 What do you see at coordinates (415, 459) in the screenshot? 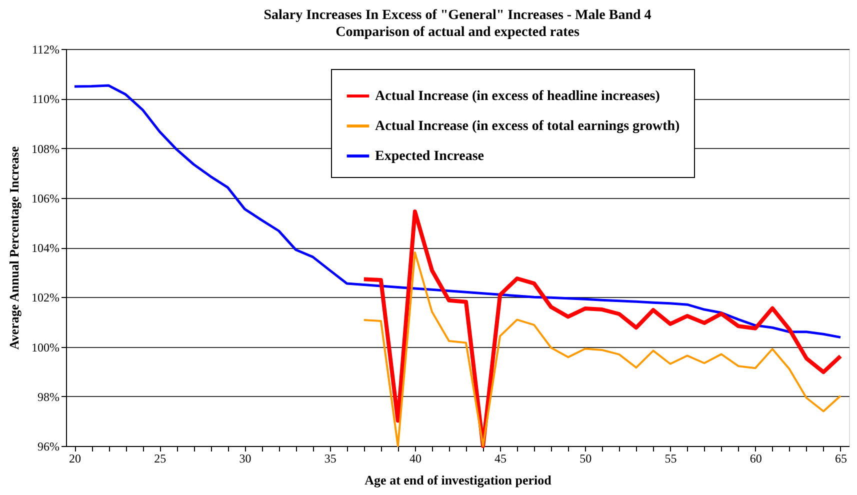
I see `x-tick-label: 40` at bounding box center [415, 459].